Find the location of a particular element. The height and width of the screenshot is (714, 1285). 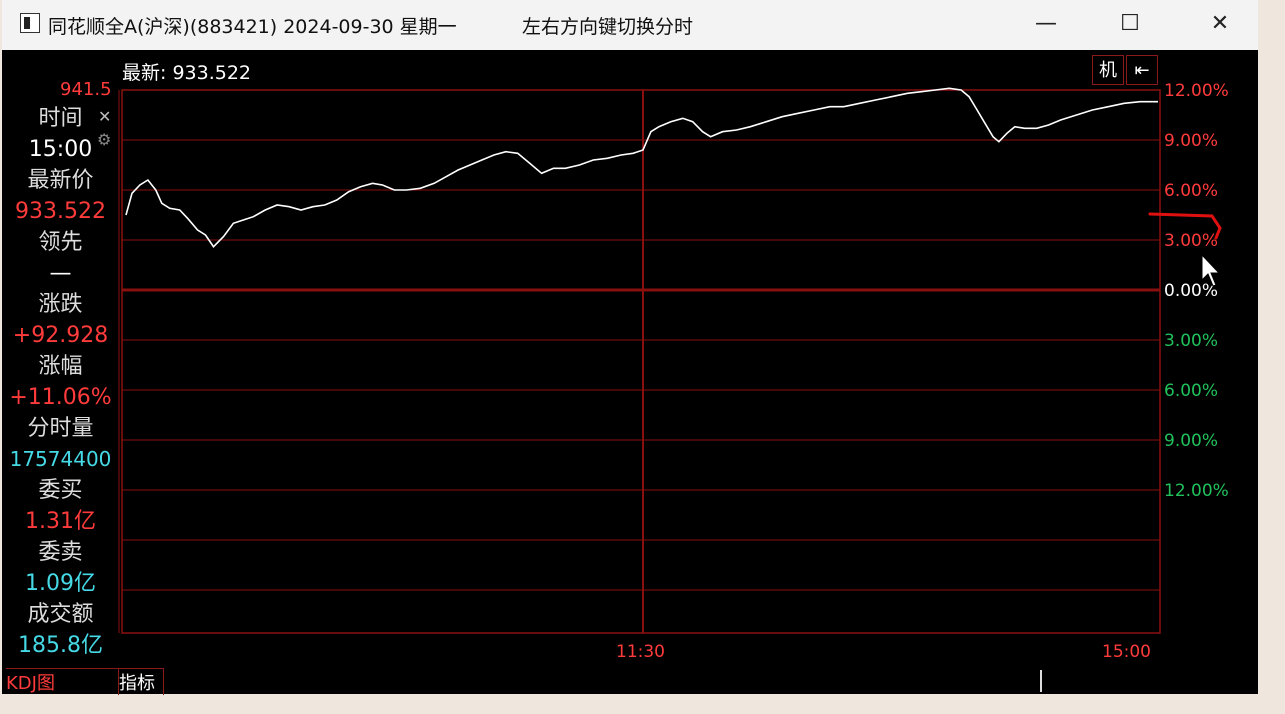

leading-value: — is located at coordinates (60, 273).